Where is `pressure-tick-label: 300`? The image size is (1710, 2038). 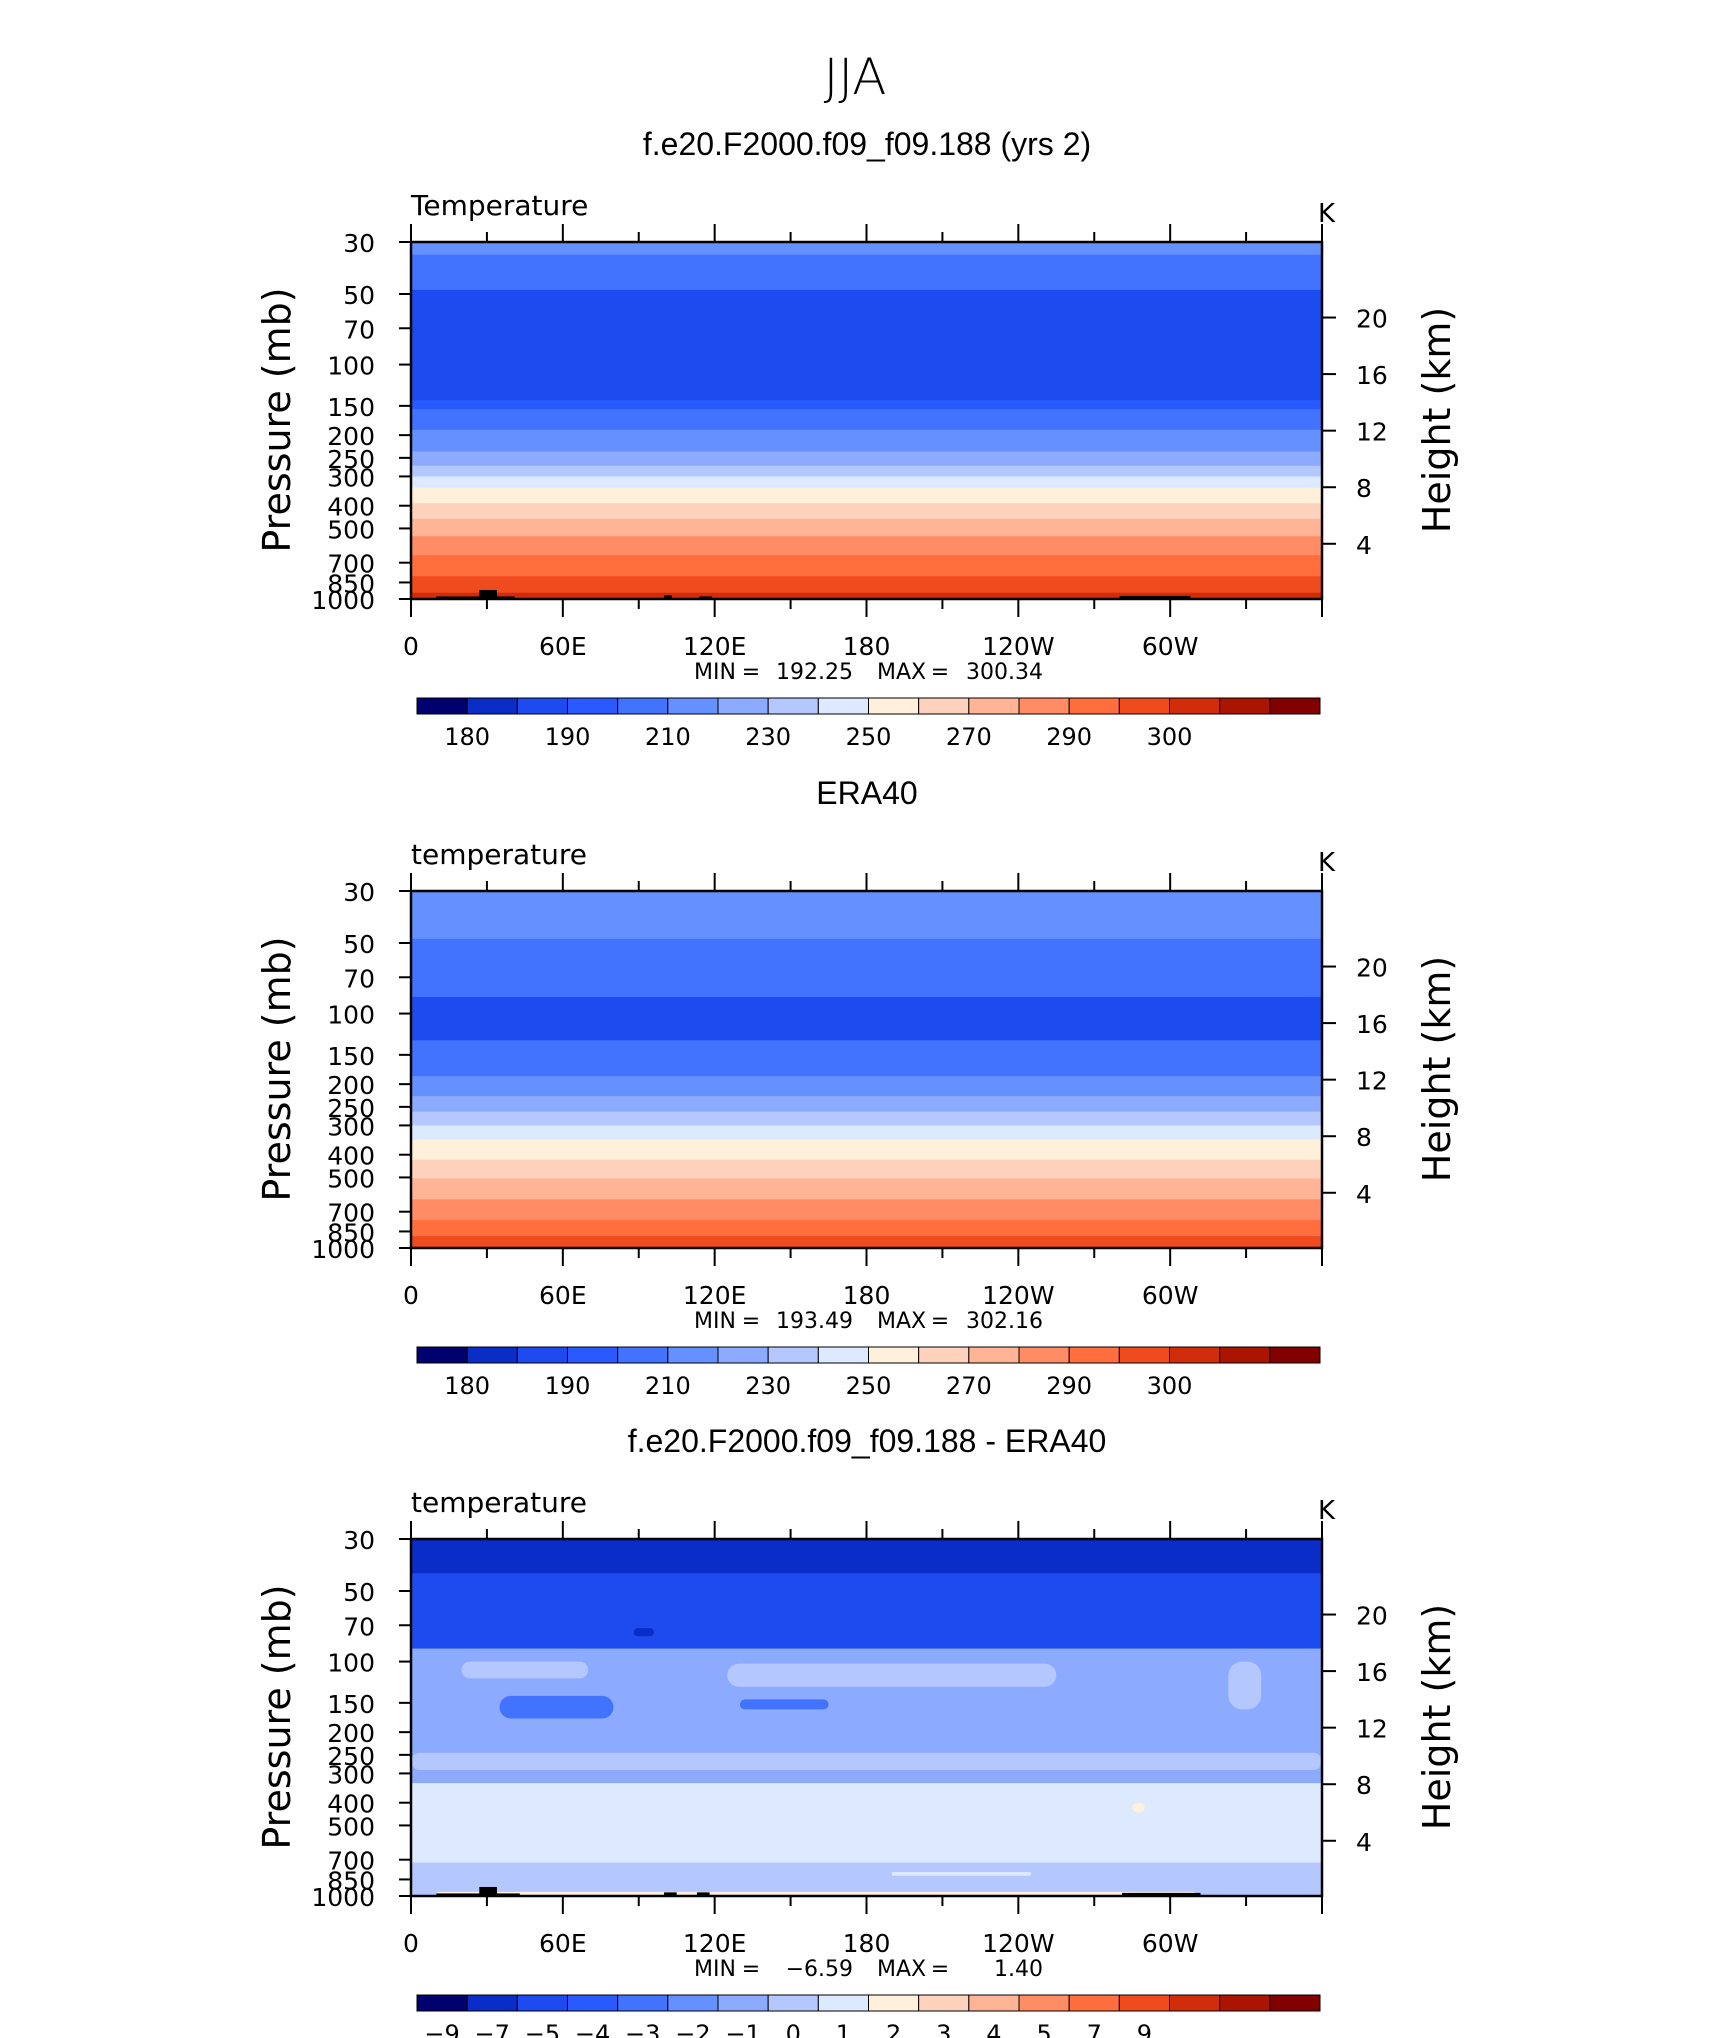 pressure-tick-label: 300 is located at coordinates (351, 1126).